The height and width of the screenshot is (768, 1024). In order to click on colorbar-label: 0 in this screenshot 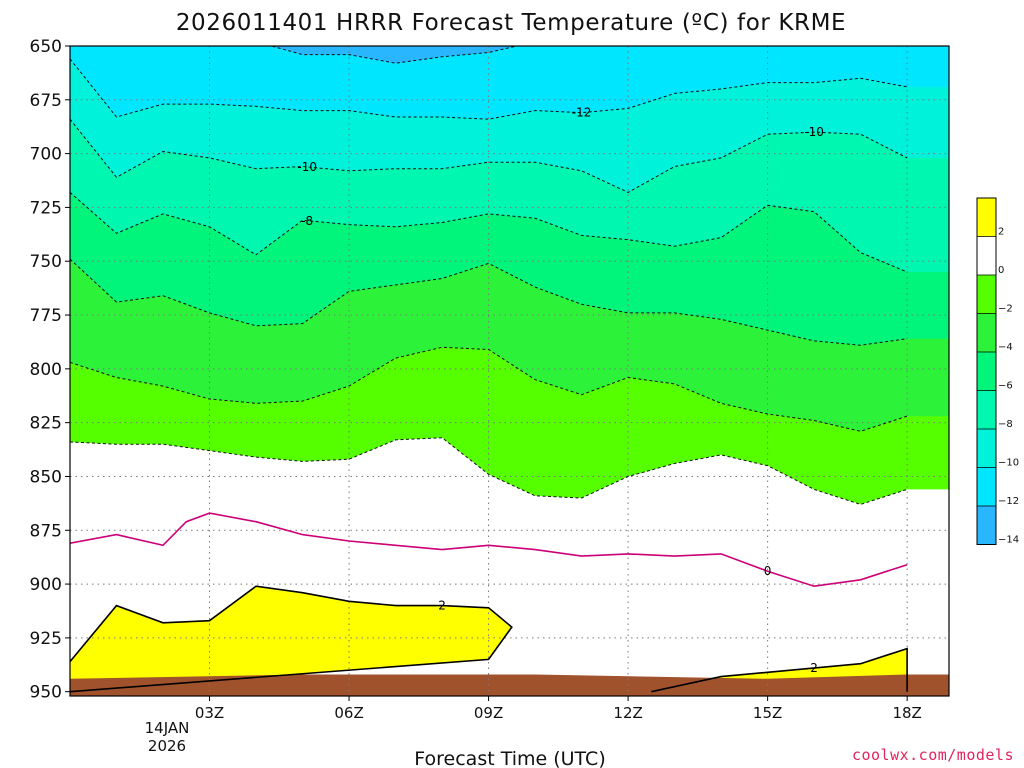, I will do `click(1001, 270)`.